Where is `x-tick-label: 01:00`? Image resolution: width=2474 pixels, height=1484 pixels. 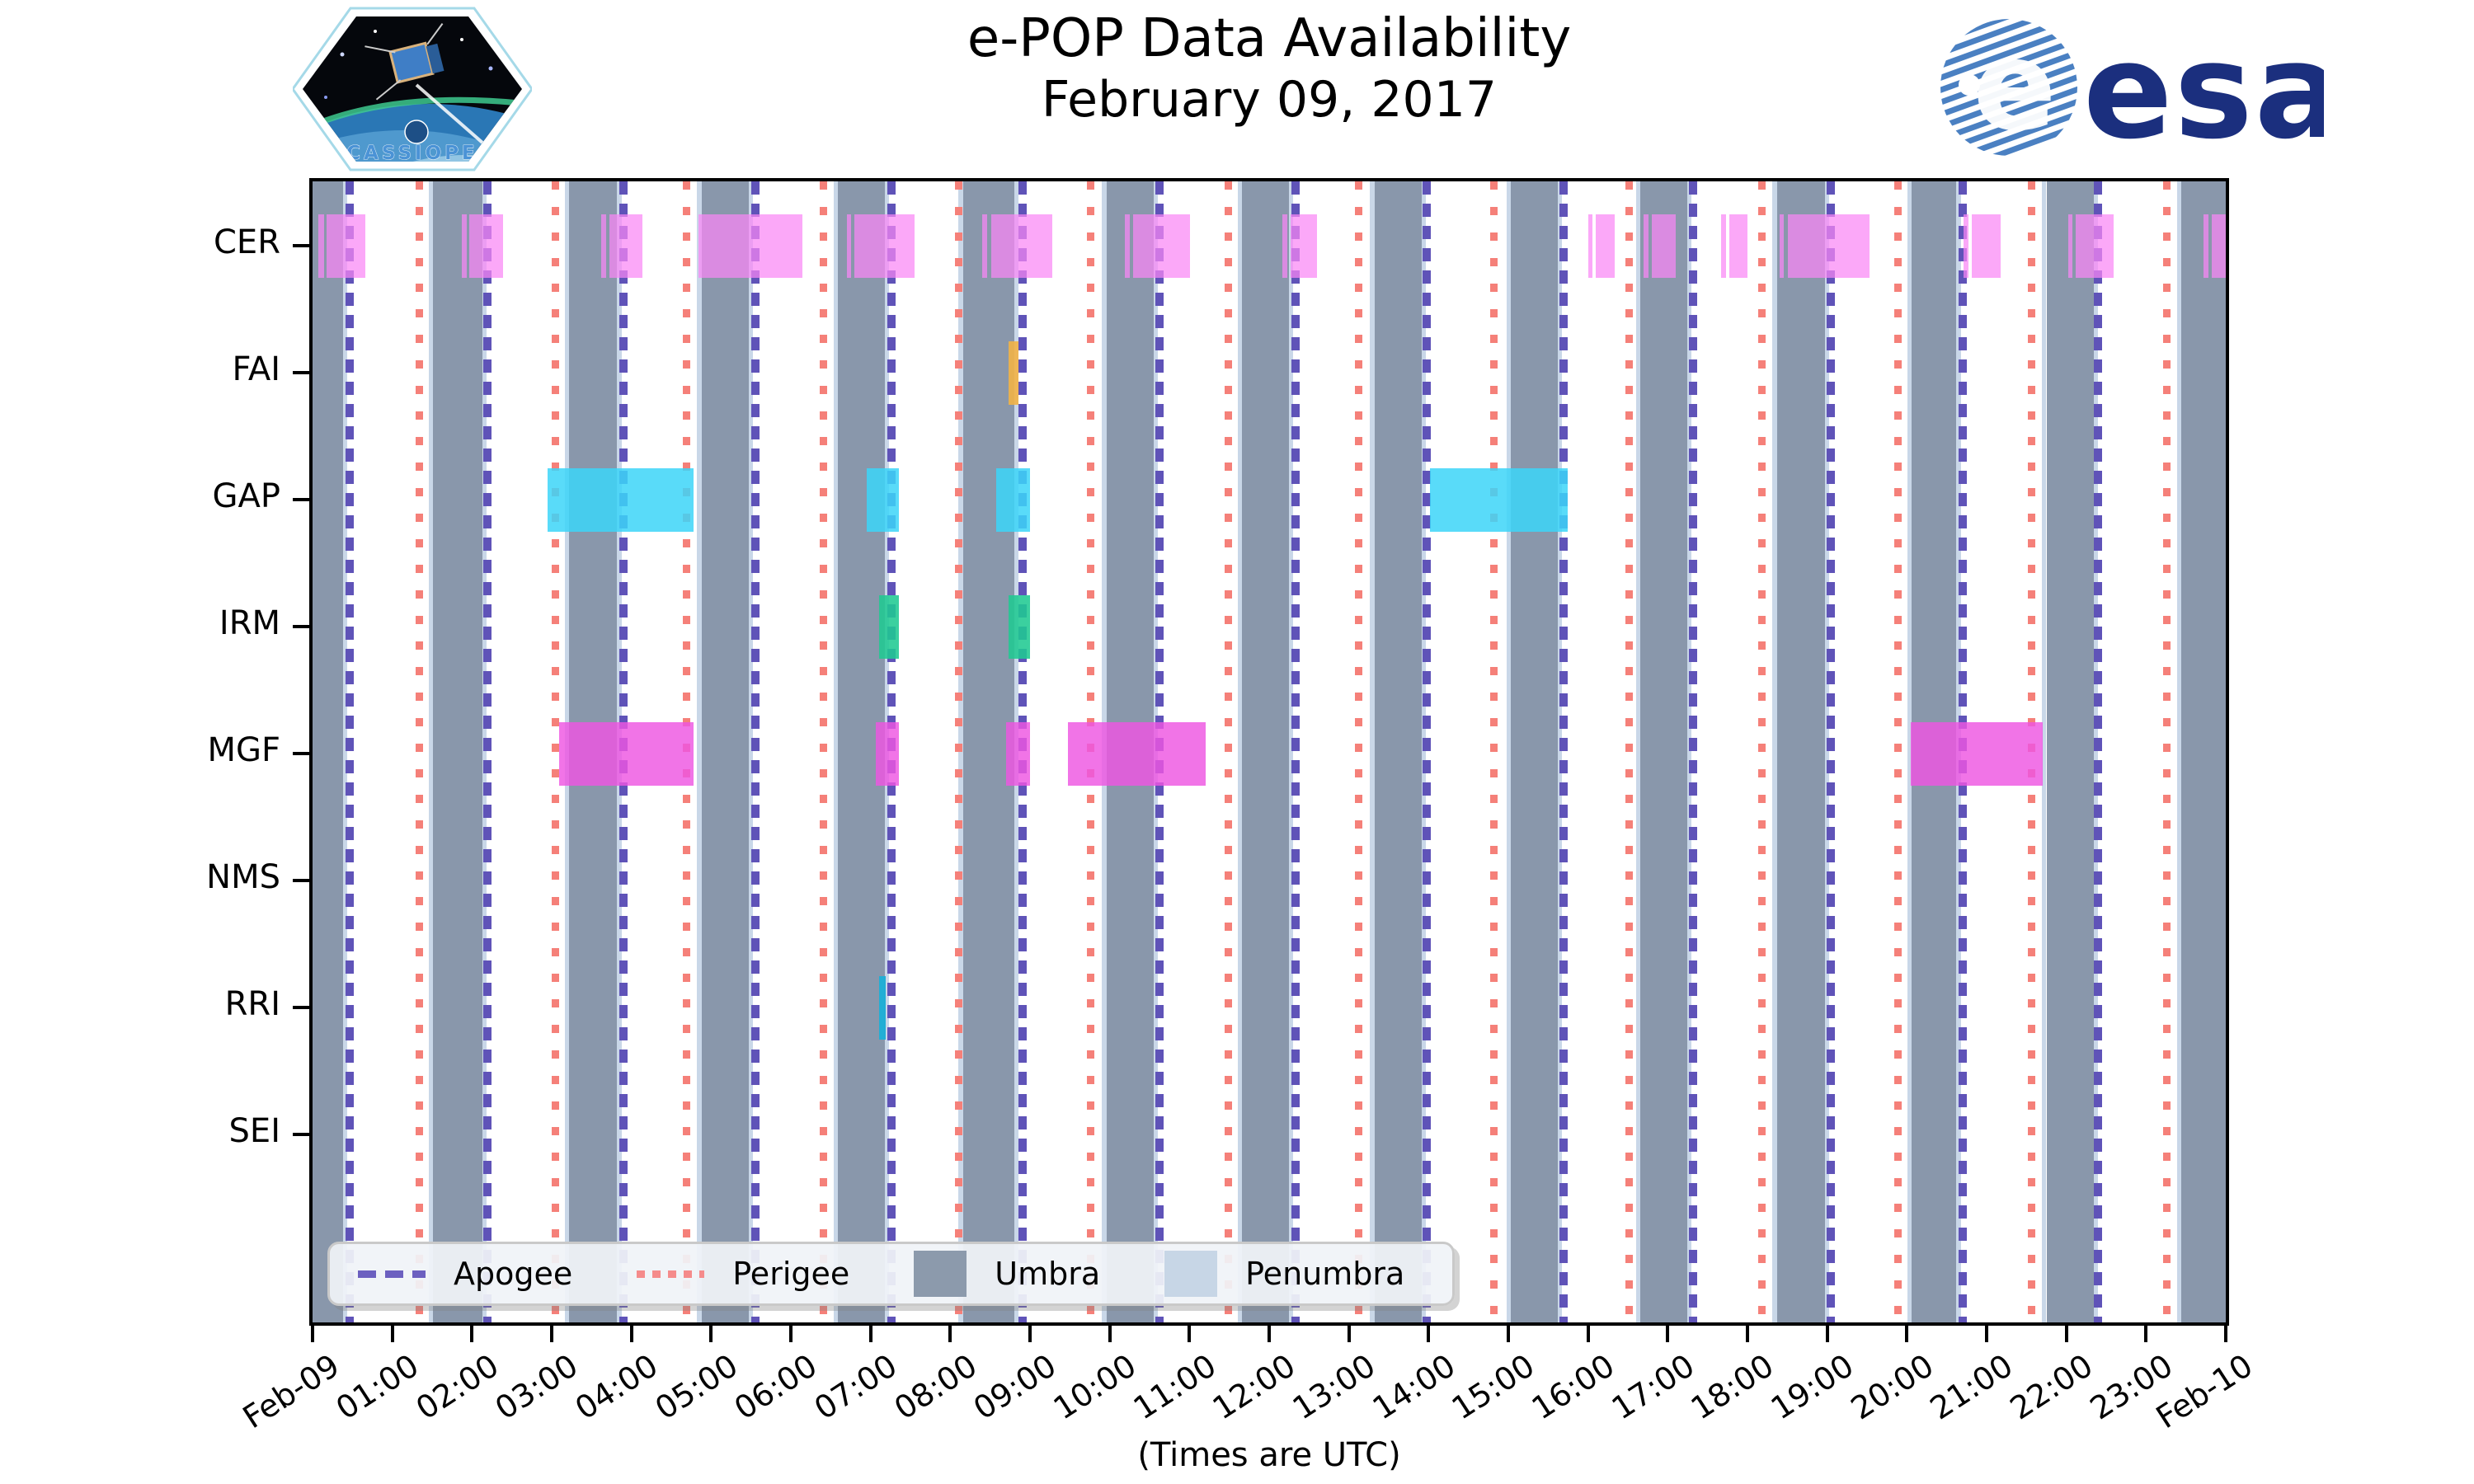
x-tick-label: 01:00 is located at coordinates (377, 1387).